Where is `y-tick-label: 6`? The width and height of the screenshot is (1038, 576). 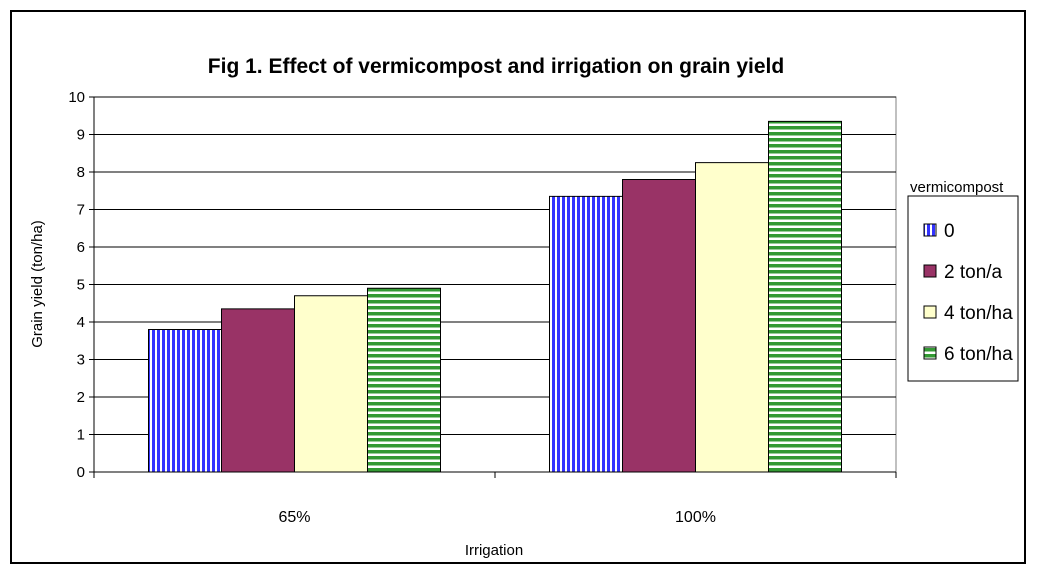
y-tick-label: 6 is located at coordinates (81, 247).